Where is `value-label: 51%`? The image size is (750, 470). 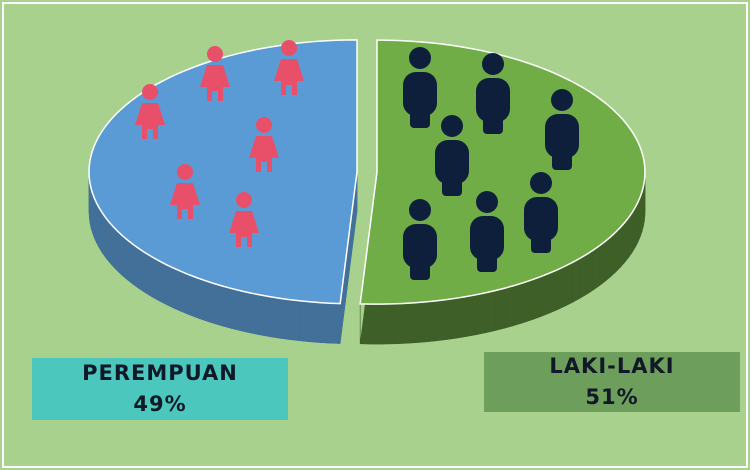 value-label: 51% is located at coordinates (611, 397).